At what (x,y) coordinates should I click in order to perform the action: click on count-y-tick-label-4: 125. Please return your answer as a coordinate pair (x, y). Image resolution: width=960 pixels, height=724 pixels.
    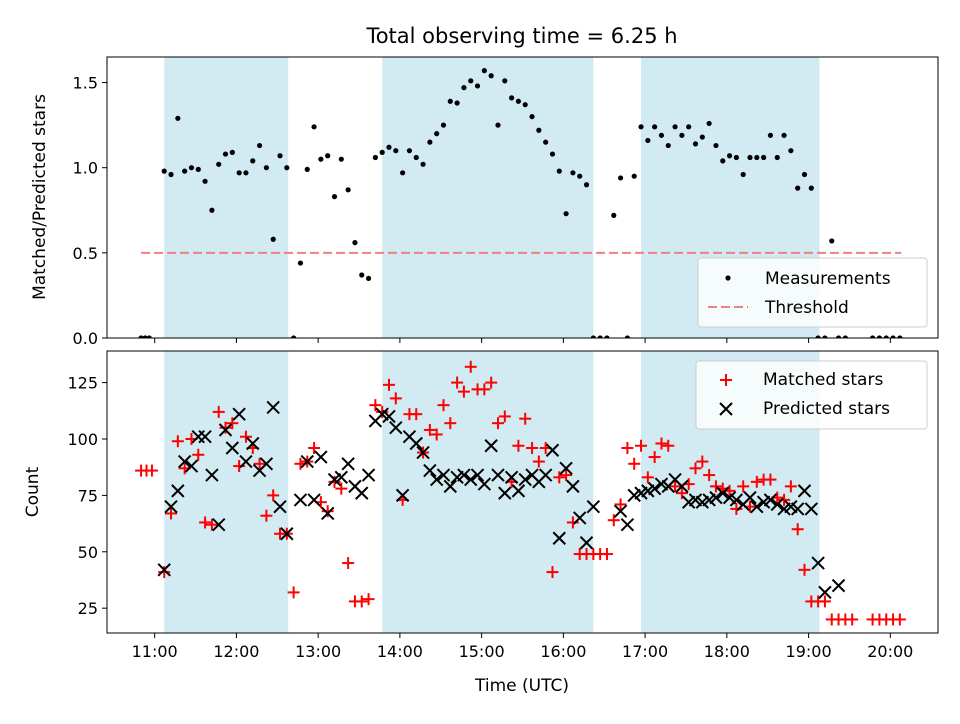
    Looking at the image, I should click on (82, 383).